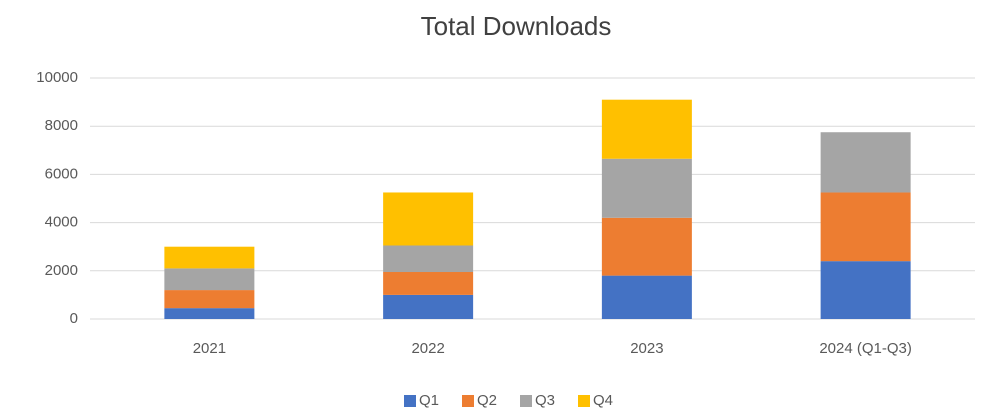  I want to click on y-tick-label: 6000, so click(61, 173).